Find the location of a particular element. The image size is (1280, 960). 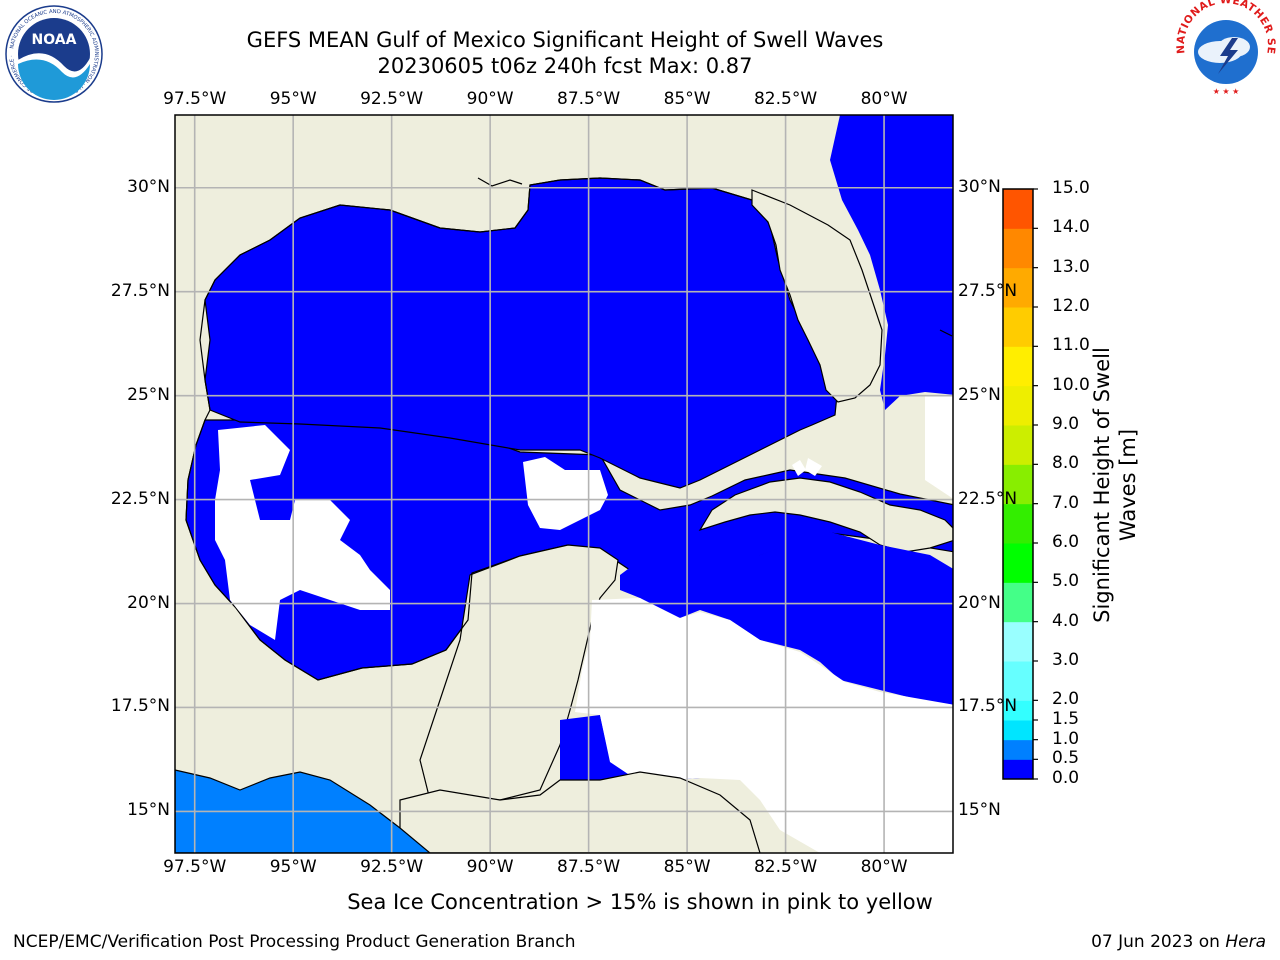

colorbar-tick-label: 0.5 is located at coordinates (1066, 758).